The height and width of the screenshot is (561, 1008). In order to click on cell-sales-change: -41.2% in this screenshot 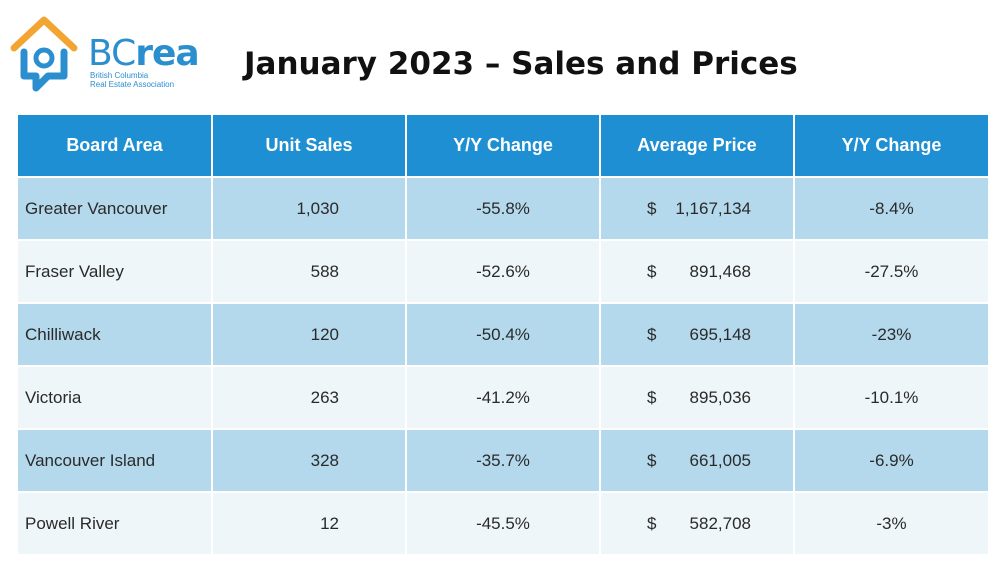, I will do `click(503, 397)`.